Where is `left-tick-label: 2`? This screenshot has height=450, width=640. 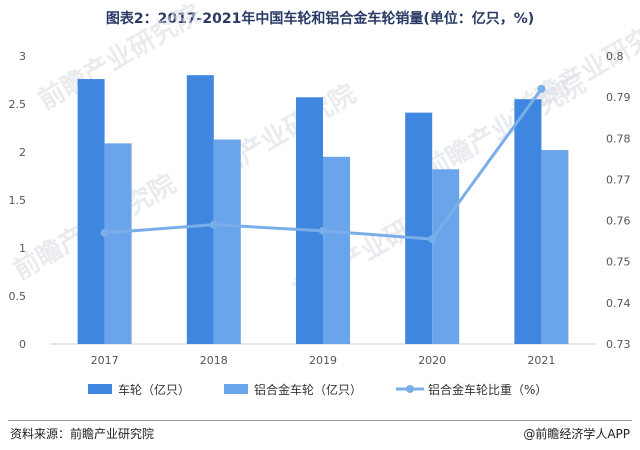 left-tick-label: 2 is located at coordinates (22, 152).